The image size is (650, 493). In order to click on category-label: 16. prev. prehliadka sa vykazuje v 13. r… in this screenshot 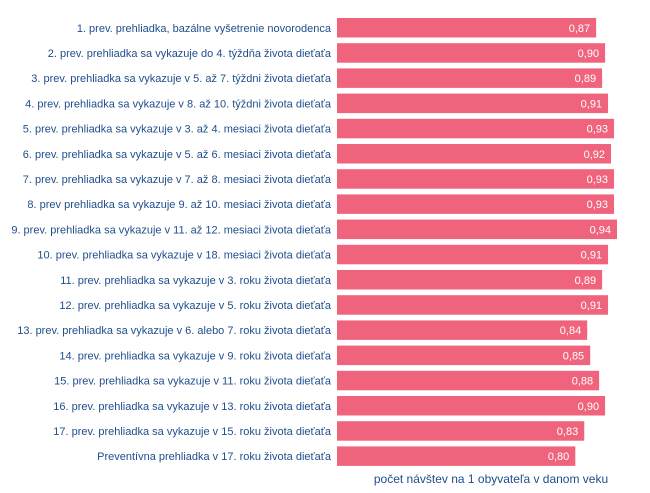, I will do `click(192, 407)`.